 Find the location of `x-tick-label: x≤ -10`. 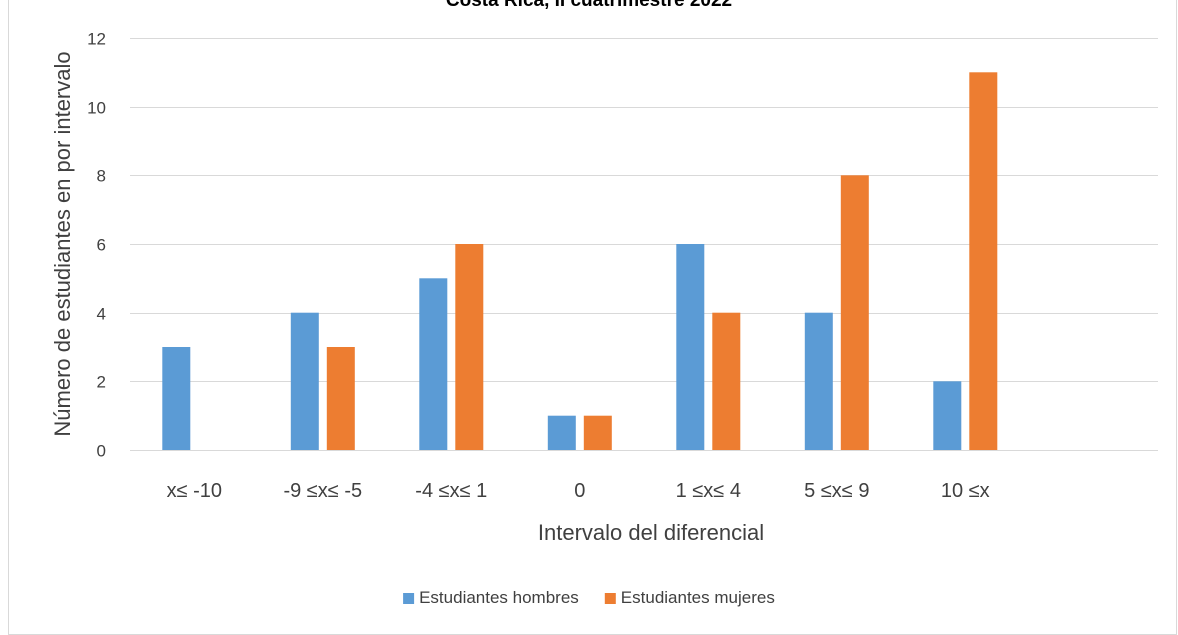

x-tick-label: x≤ -10 is located at coordinates (194, 491).